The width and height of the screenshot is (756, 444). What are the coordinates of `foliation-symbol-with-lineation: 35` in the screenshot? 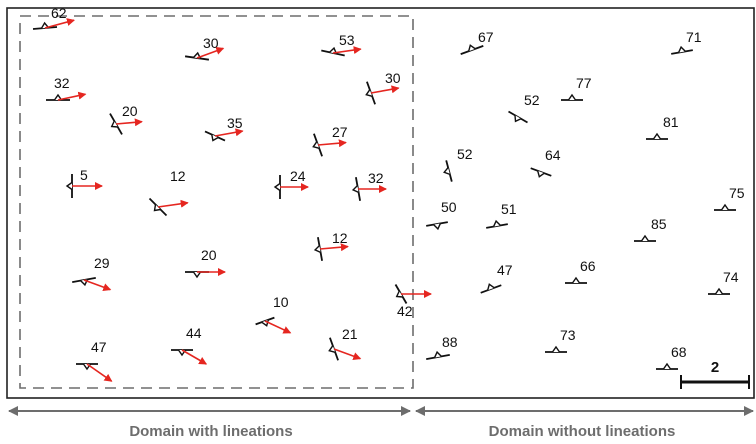 It's located at (224, 128).